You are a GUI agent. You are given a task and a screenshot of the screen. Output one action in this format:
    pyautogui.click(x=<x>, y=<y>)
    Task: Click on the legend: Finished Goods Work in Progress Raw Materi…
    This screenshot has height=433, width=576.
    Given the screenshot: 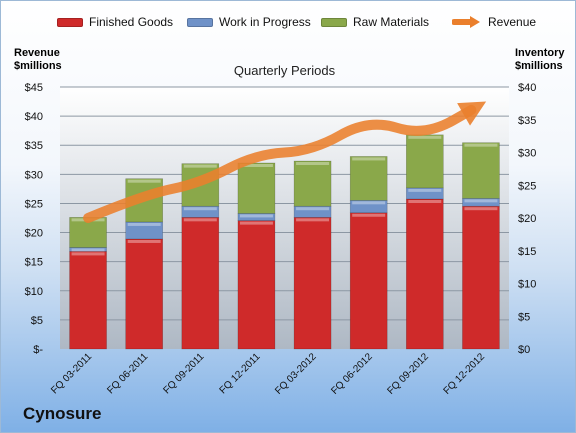 What is the action you would take?
    pyautogui.click(x=288, y=24)
    